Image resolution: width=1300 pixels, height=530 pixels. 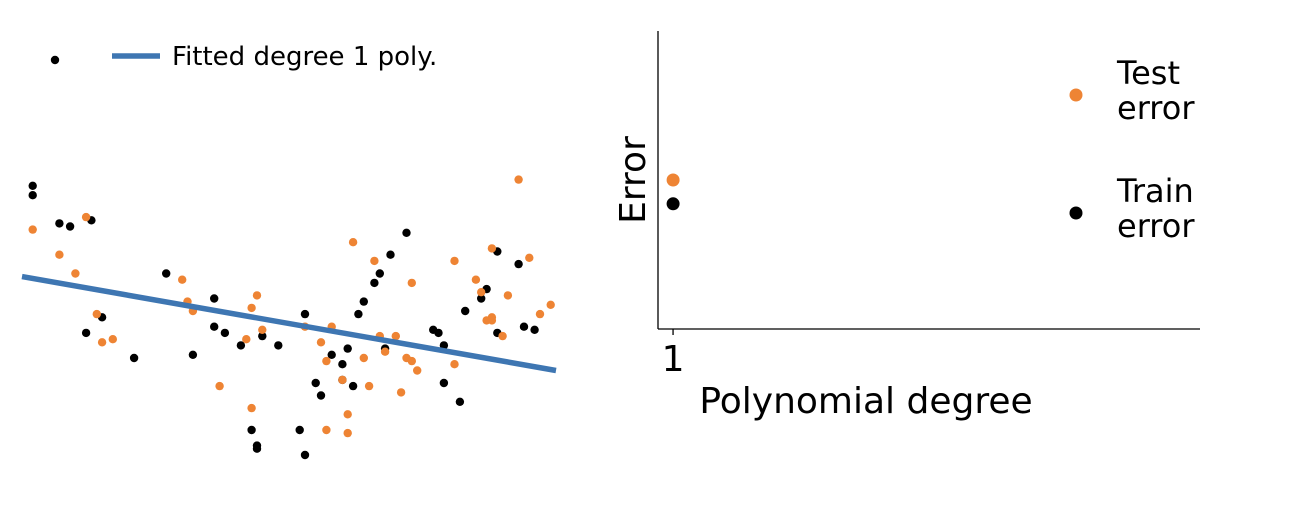 What do you see at coordinates (673, 359) in the screenshot?
I see `x-tick-label: 1` at bounding box center [673, 359].